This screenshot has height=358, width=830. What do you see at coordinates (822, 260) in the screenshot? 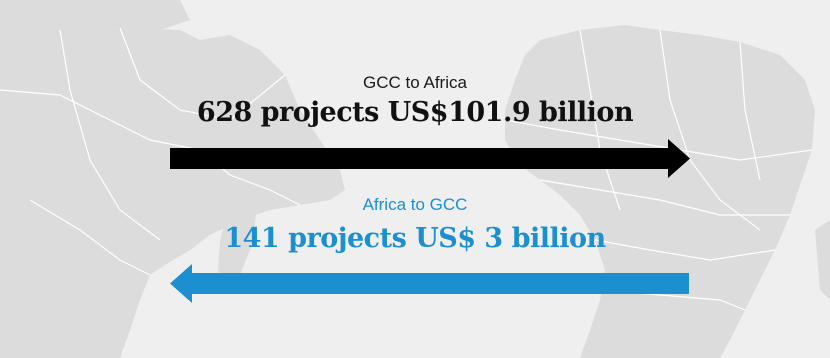
I see `far-right-landmass` at bounding box center [822, 260].